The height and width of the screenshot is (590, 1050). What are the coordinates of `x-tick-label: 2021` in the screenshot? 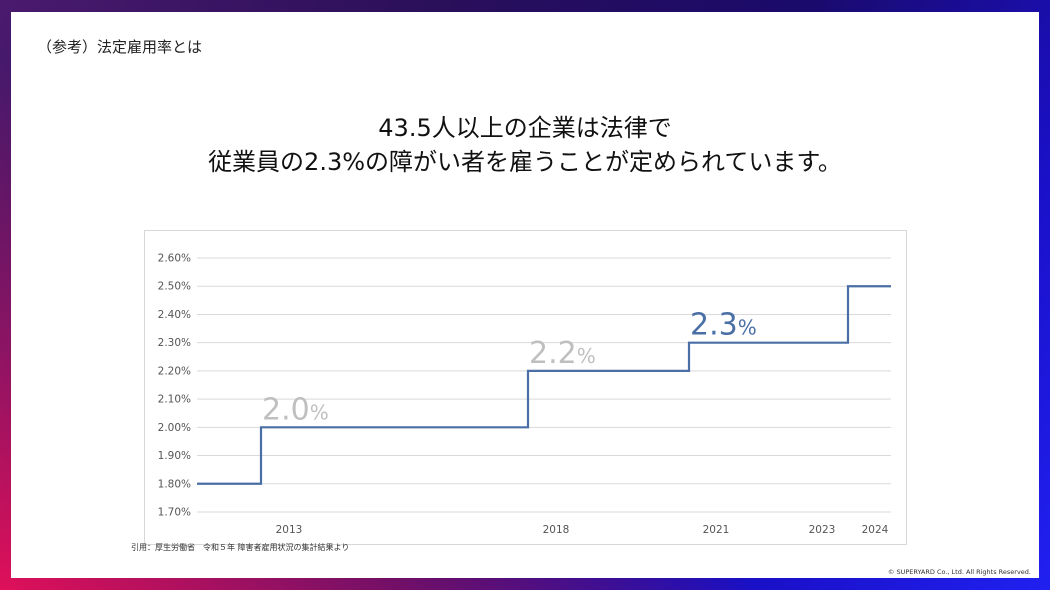 It's located at (716, 530).